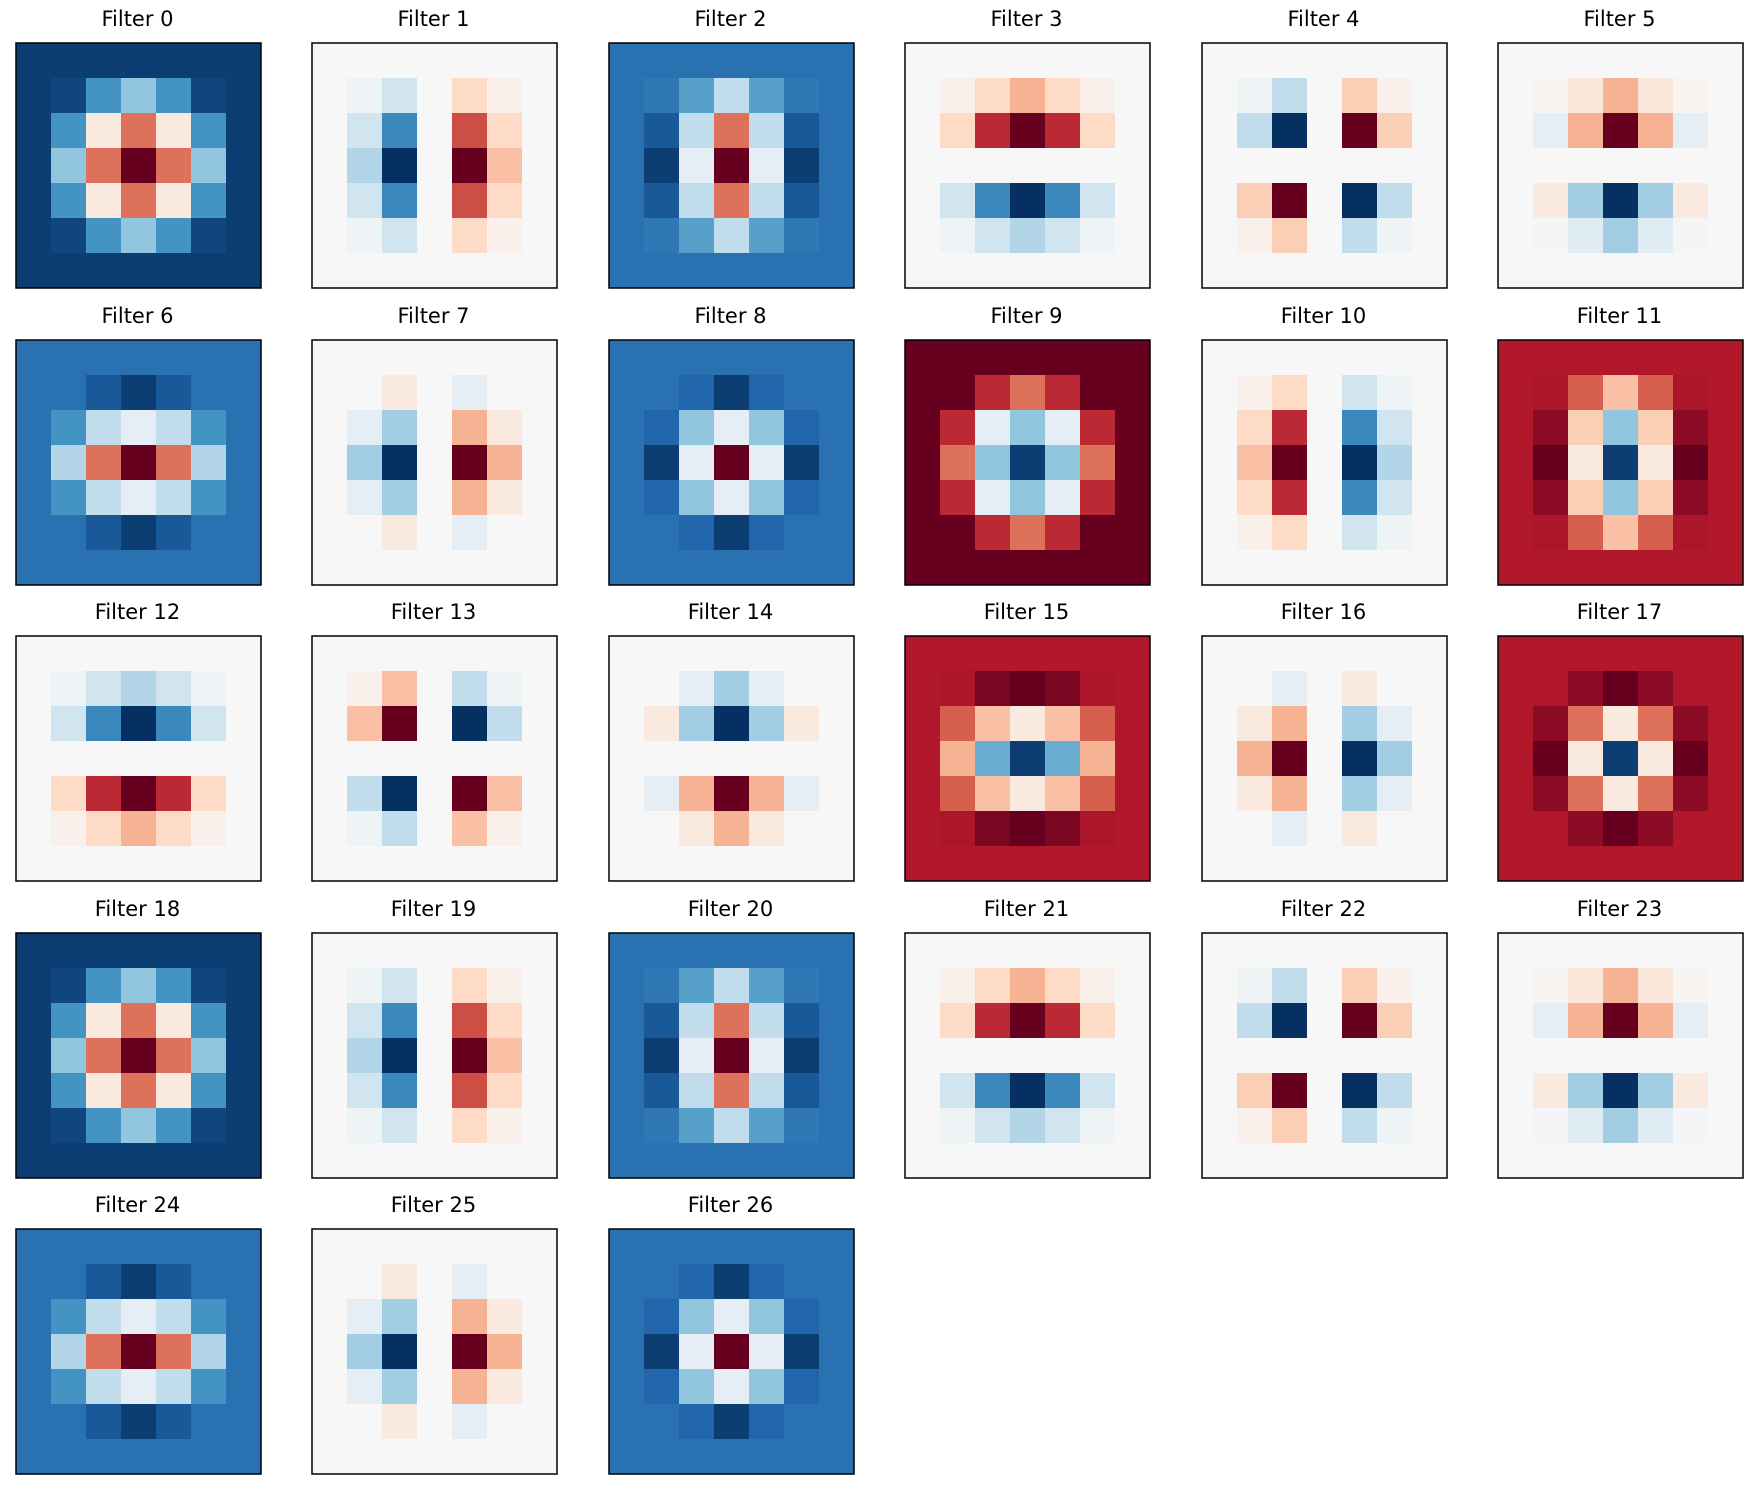  What do you see at coordinates (1619, 909) in the screenshot?
I see `filter-title: Filter 23` at bounding box center [1619, 909].